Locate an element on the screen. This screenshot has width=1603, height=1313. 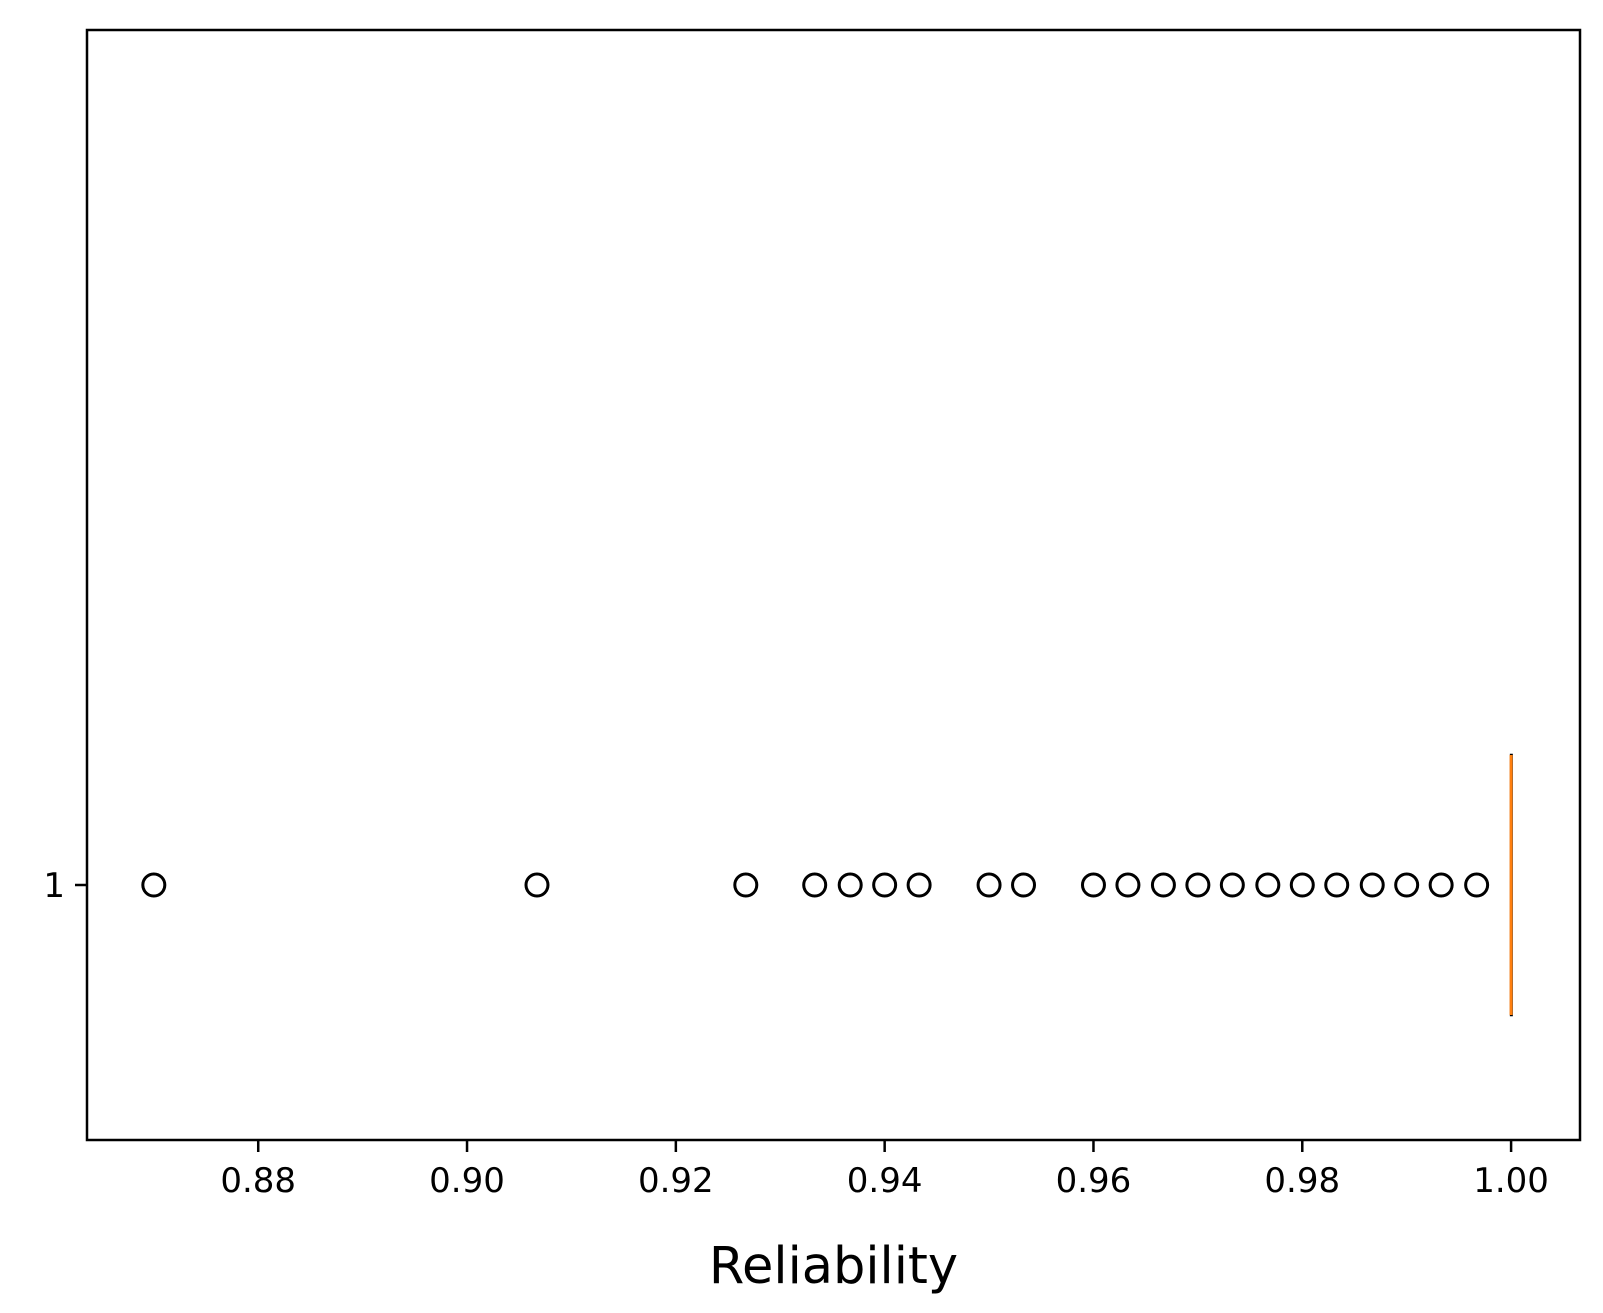
x-tick-label: 0.90 is located at coordinates (467, 1181).